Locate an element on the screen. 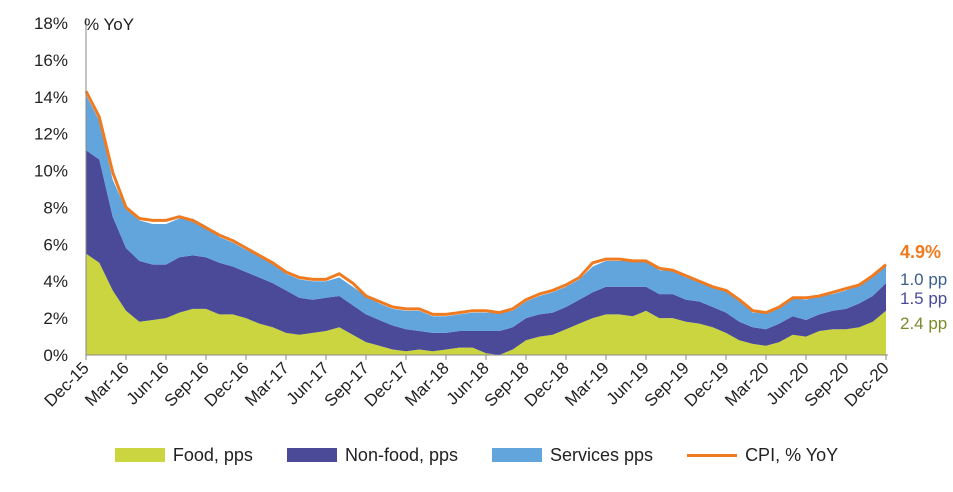  x-tick-label: Dec-20 is located at coordinates (867, 384).